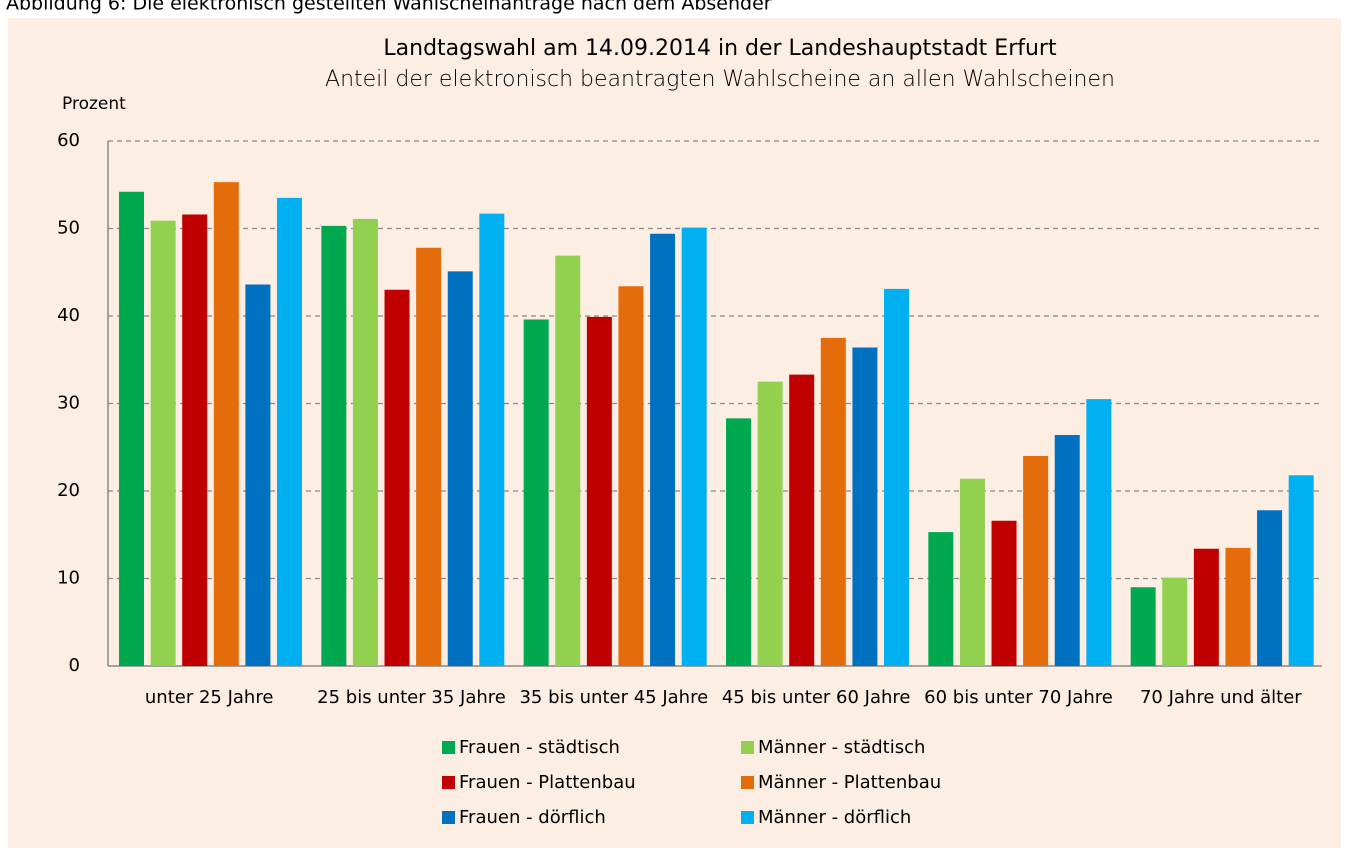 The height and width of the screenshot is (848, 1349). What do you see at coordinates (94, 104) in the screenshot?
I see `y-axis-label: Prozent` at bounding box center [94, 104].